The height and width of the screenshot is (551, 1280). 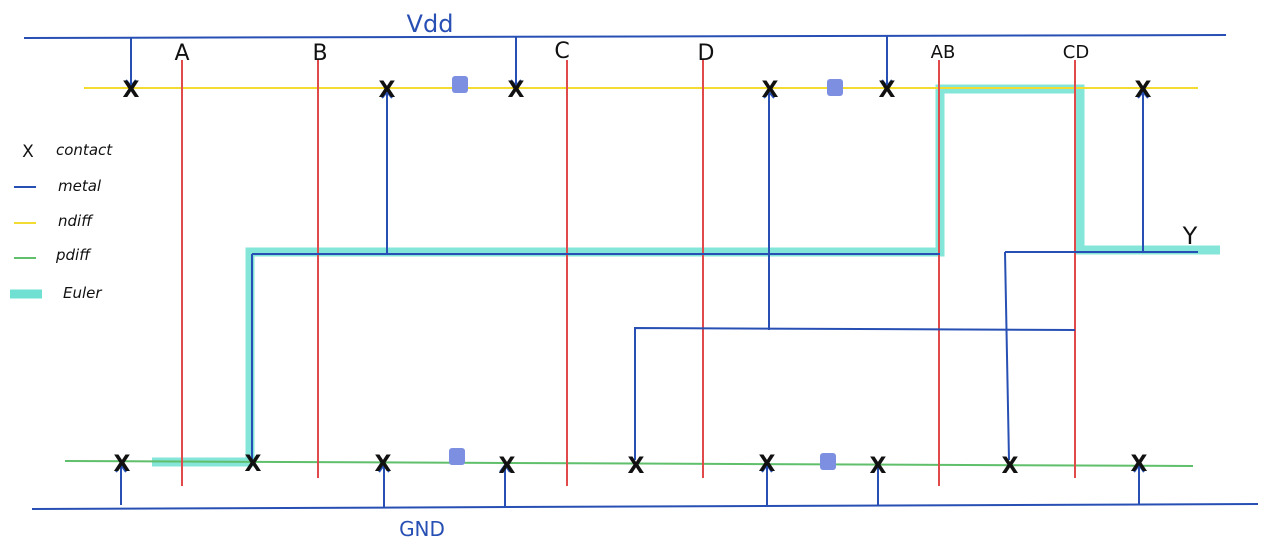 What do you see at coordinates (855, 393) in the screenshot?
I see `metal-node-cd` at bounding box center [855, 393].